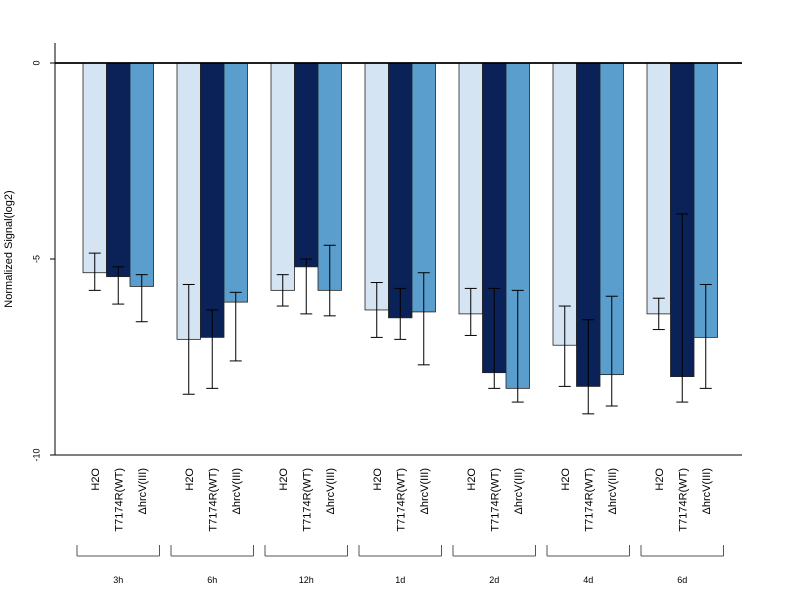  I want to click on group-label: 1d, so click(400, 580).